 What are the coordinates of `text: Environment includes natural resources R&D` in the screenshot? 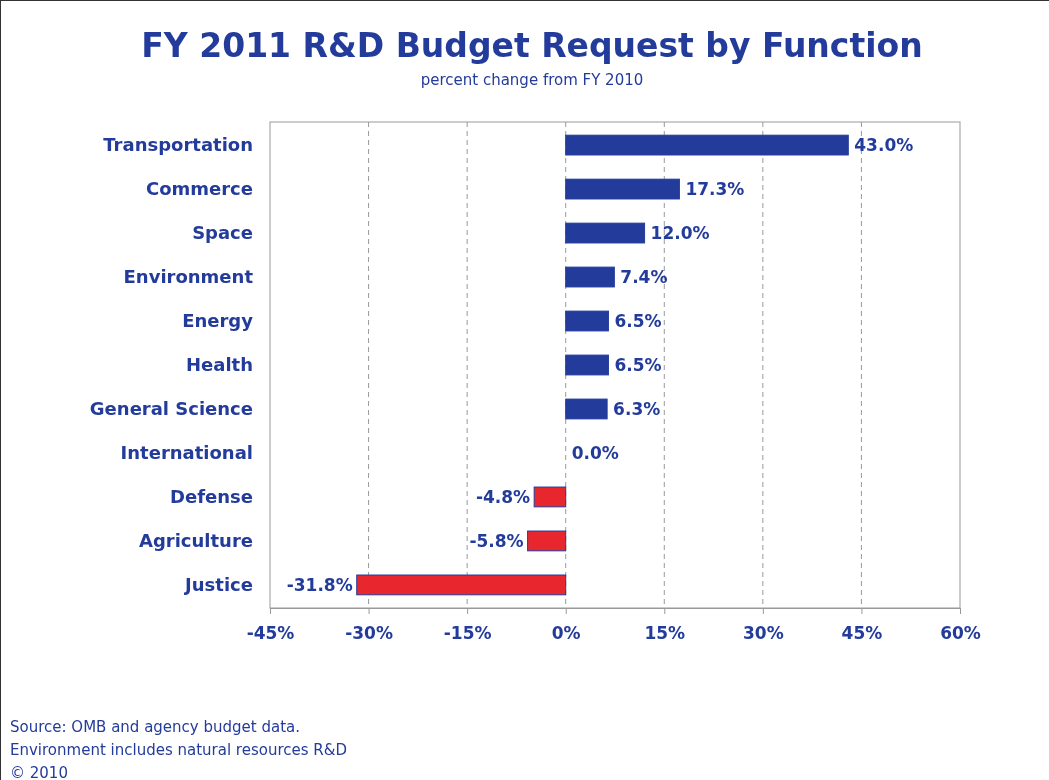 It's located at (178, 750).